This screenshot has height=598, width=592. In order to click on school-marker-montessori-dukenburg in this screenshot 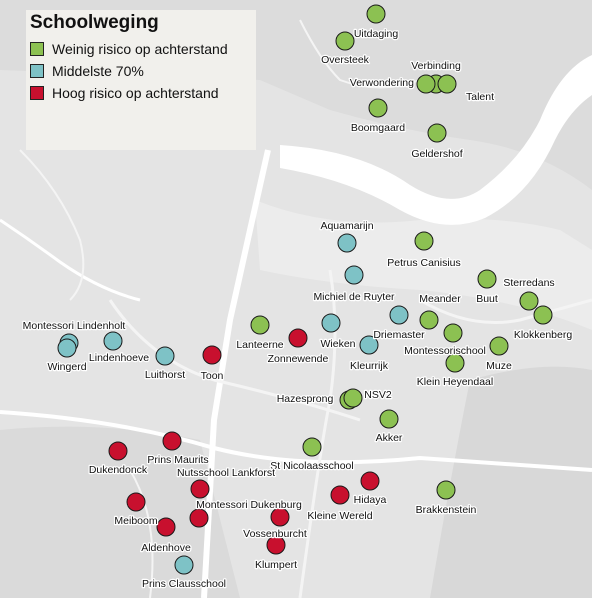, I will do `click(199, 518)`.